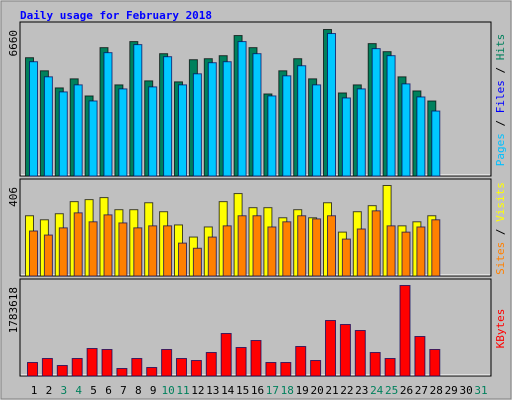  What do you see at coordinates (465, 390) in the screenshot?
I see `x-tick-label: 30` at bounding box center [465, 390].